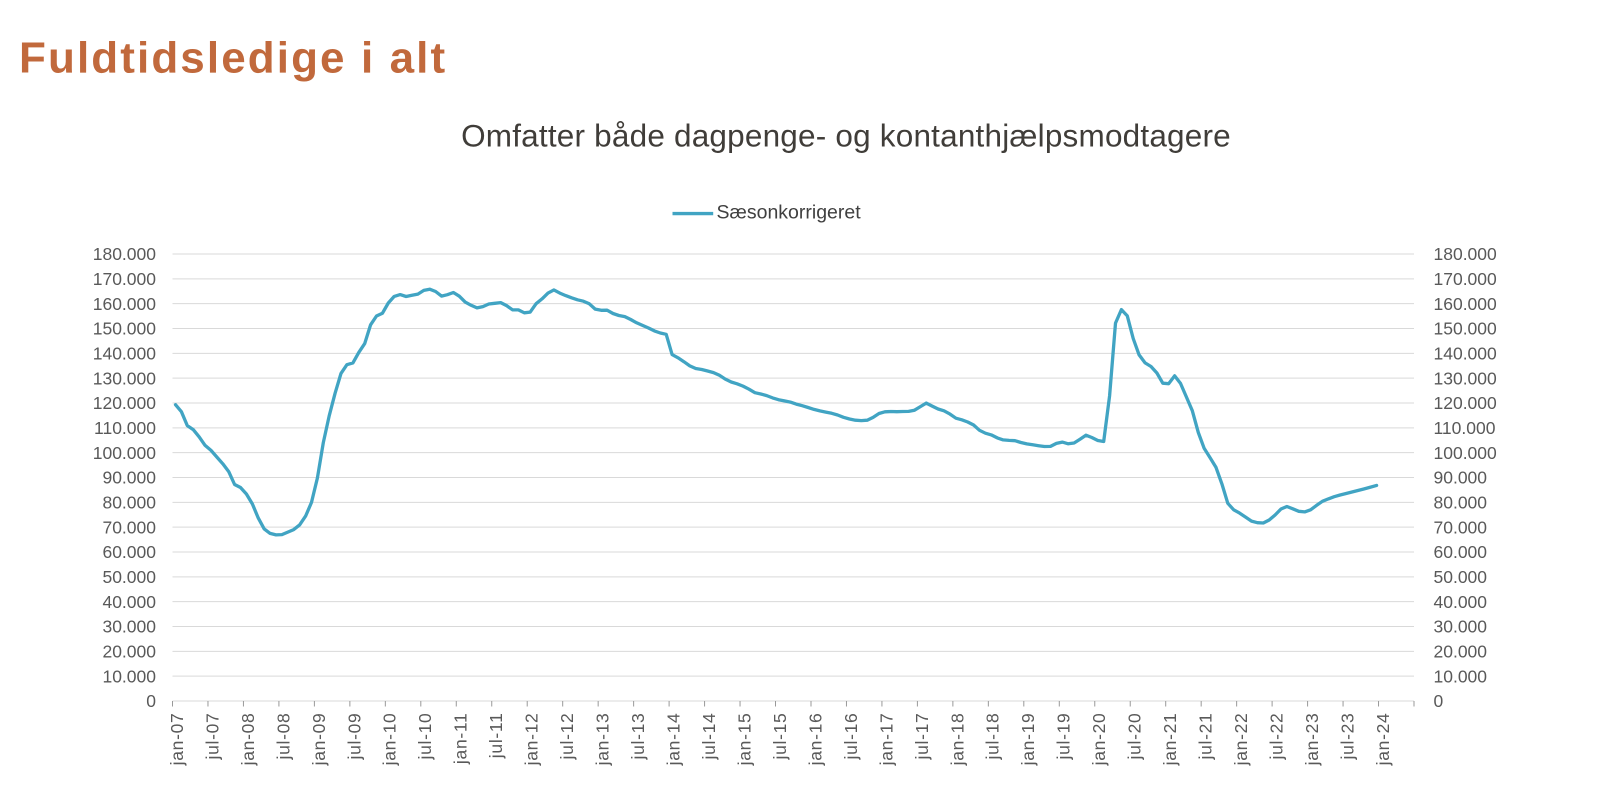 This screenshot has width=1600, height=800. Describe the element at coordinates (1028, 740) in the screenshot. I see `svg-text: jan-19` at that location.